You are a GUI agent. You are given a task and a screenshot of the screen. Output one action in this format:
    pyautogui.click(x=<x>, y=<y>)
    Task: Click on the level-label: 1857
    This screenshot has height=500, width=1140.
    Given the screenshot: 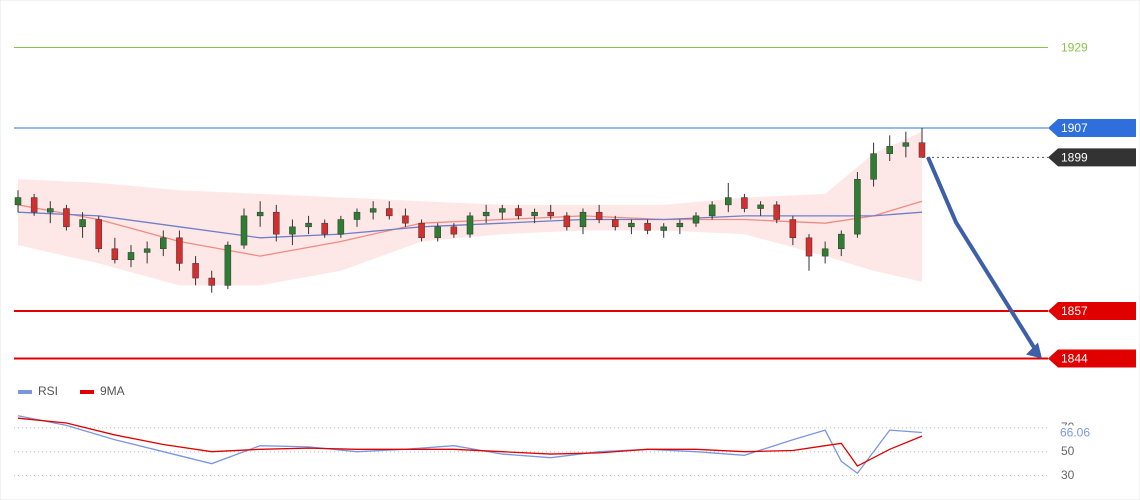 What is the action you would take?
    pyautogui.click(x=1074, y=311)
    